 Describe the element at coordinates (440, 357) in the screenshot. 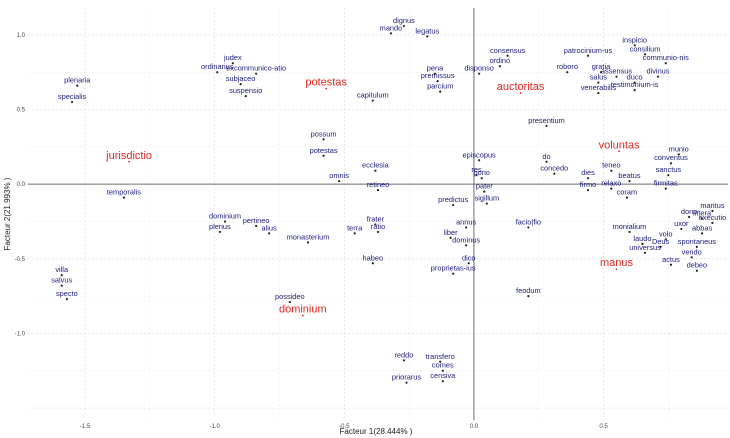

I see `word-point: transfero` at that location.